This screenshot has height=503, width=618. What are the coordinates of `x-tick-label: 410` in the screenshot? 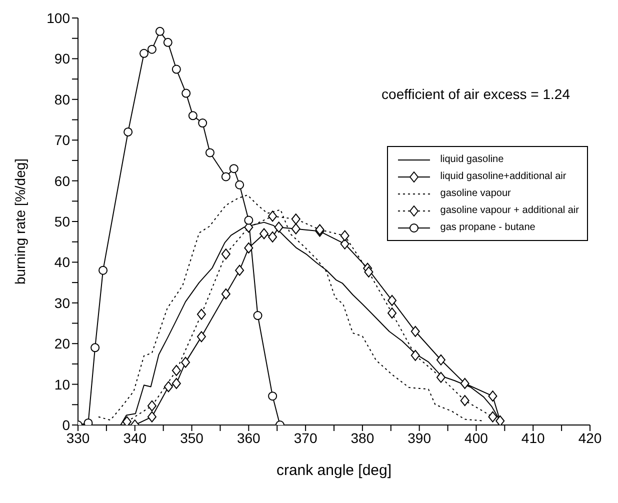 It's located at (533, 438).